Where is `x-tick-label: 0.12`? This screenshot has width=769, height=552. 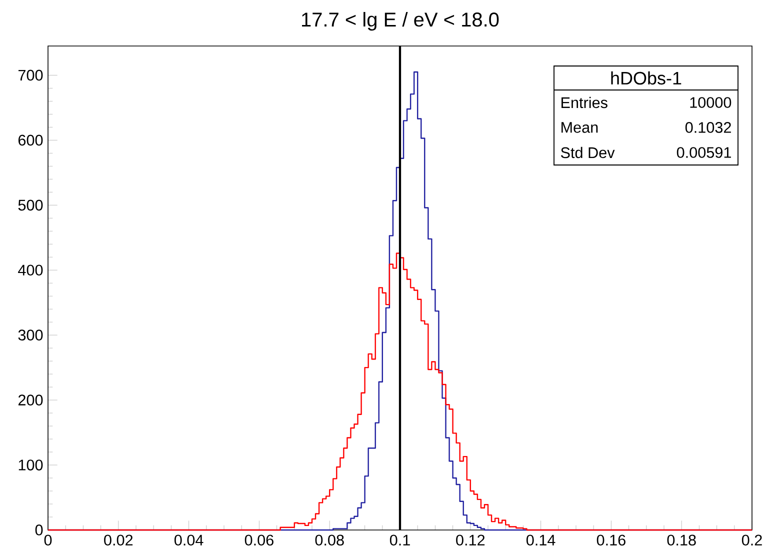 x-tick-label: 0.12 is located at coordinates (470, 540).